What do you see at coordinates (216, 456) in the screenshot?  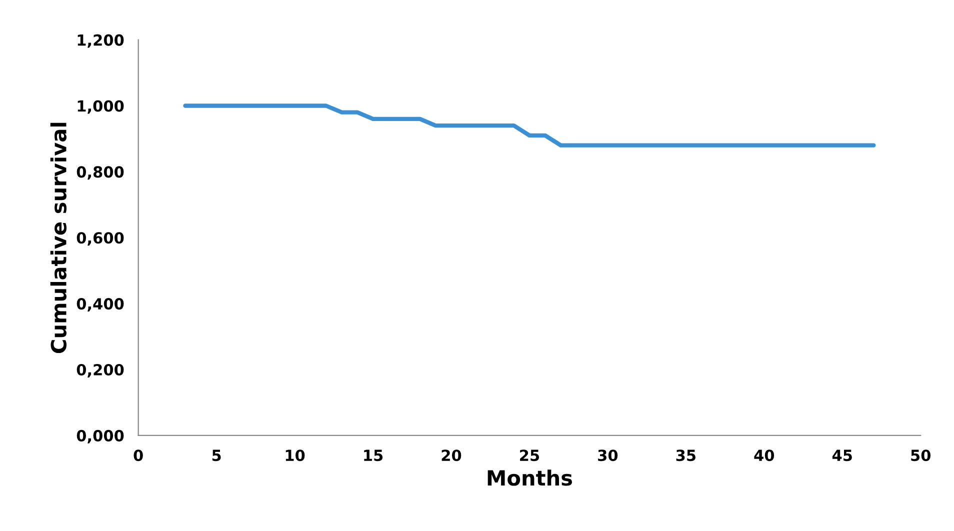 I see `x-tick-label: 5` at bounding box center [216, 456].